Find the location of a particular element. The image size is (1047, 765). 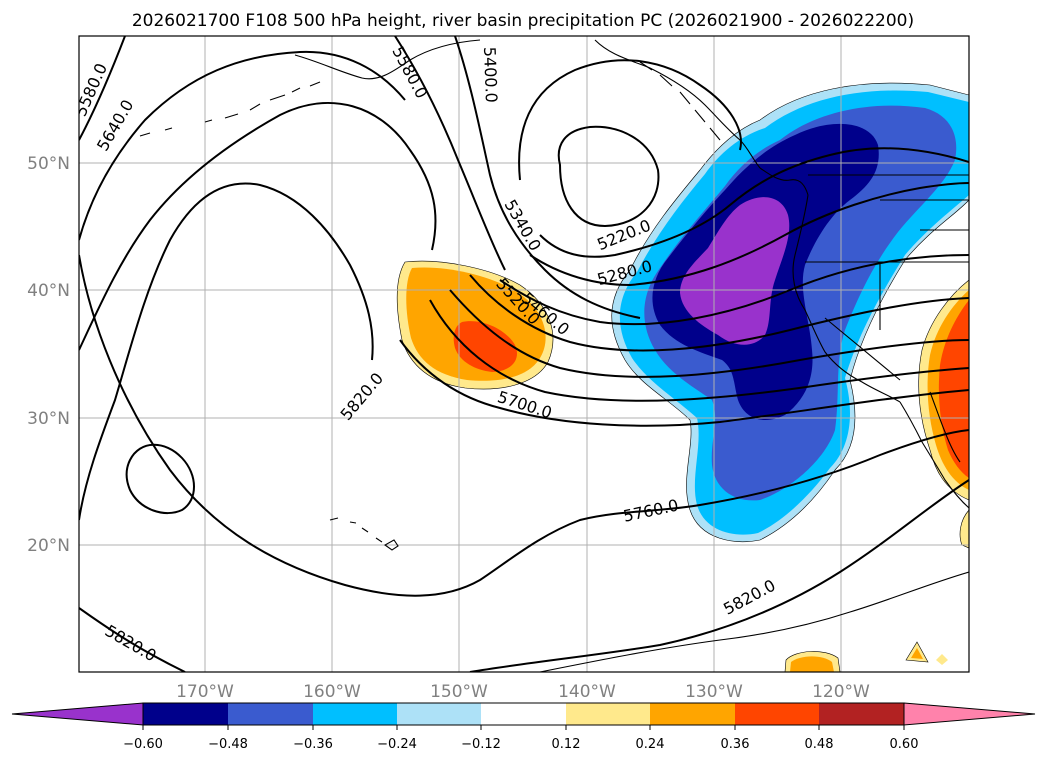

lon-tick: 140°W is located at coordinates (587, 692).